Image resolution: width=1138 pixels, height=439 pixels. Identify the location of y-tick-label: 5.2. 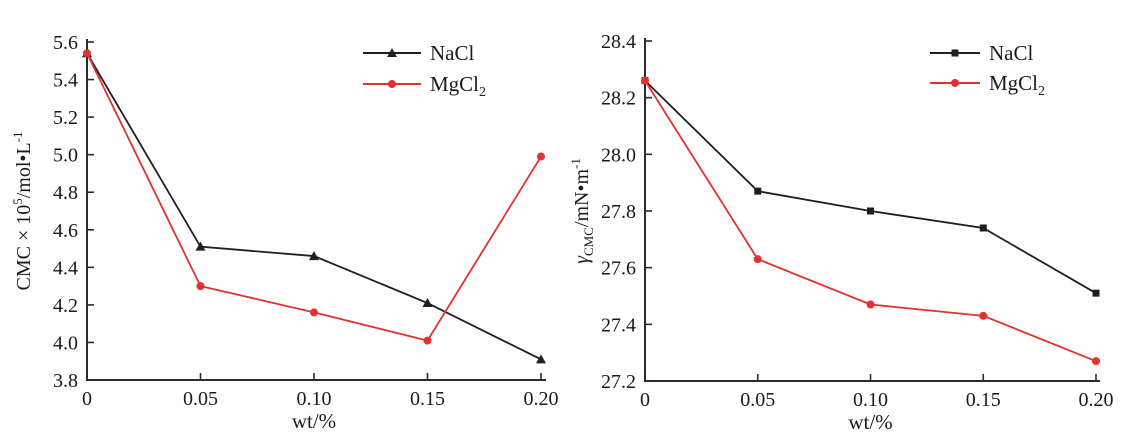
(65, 118).